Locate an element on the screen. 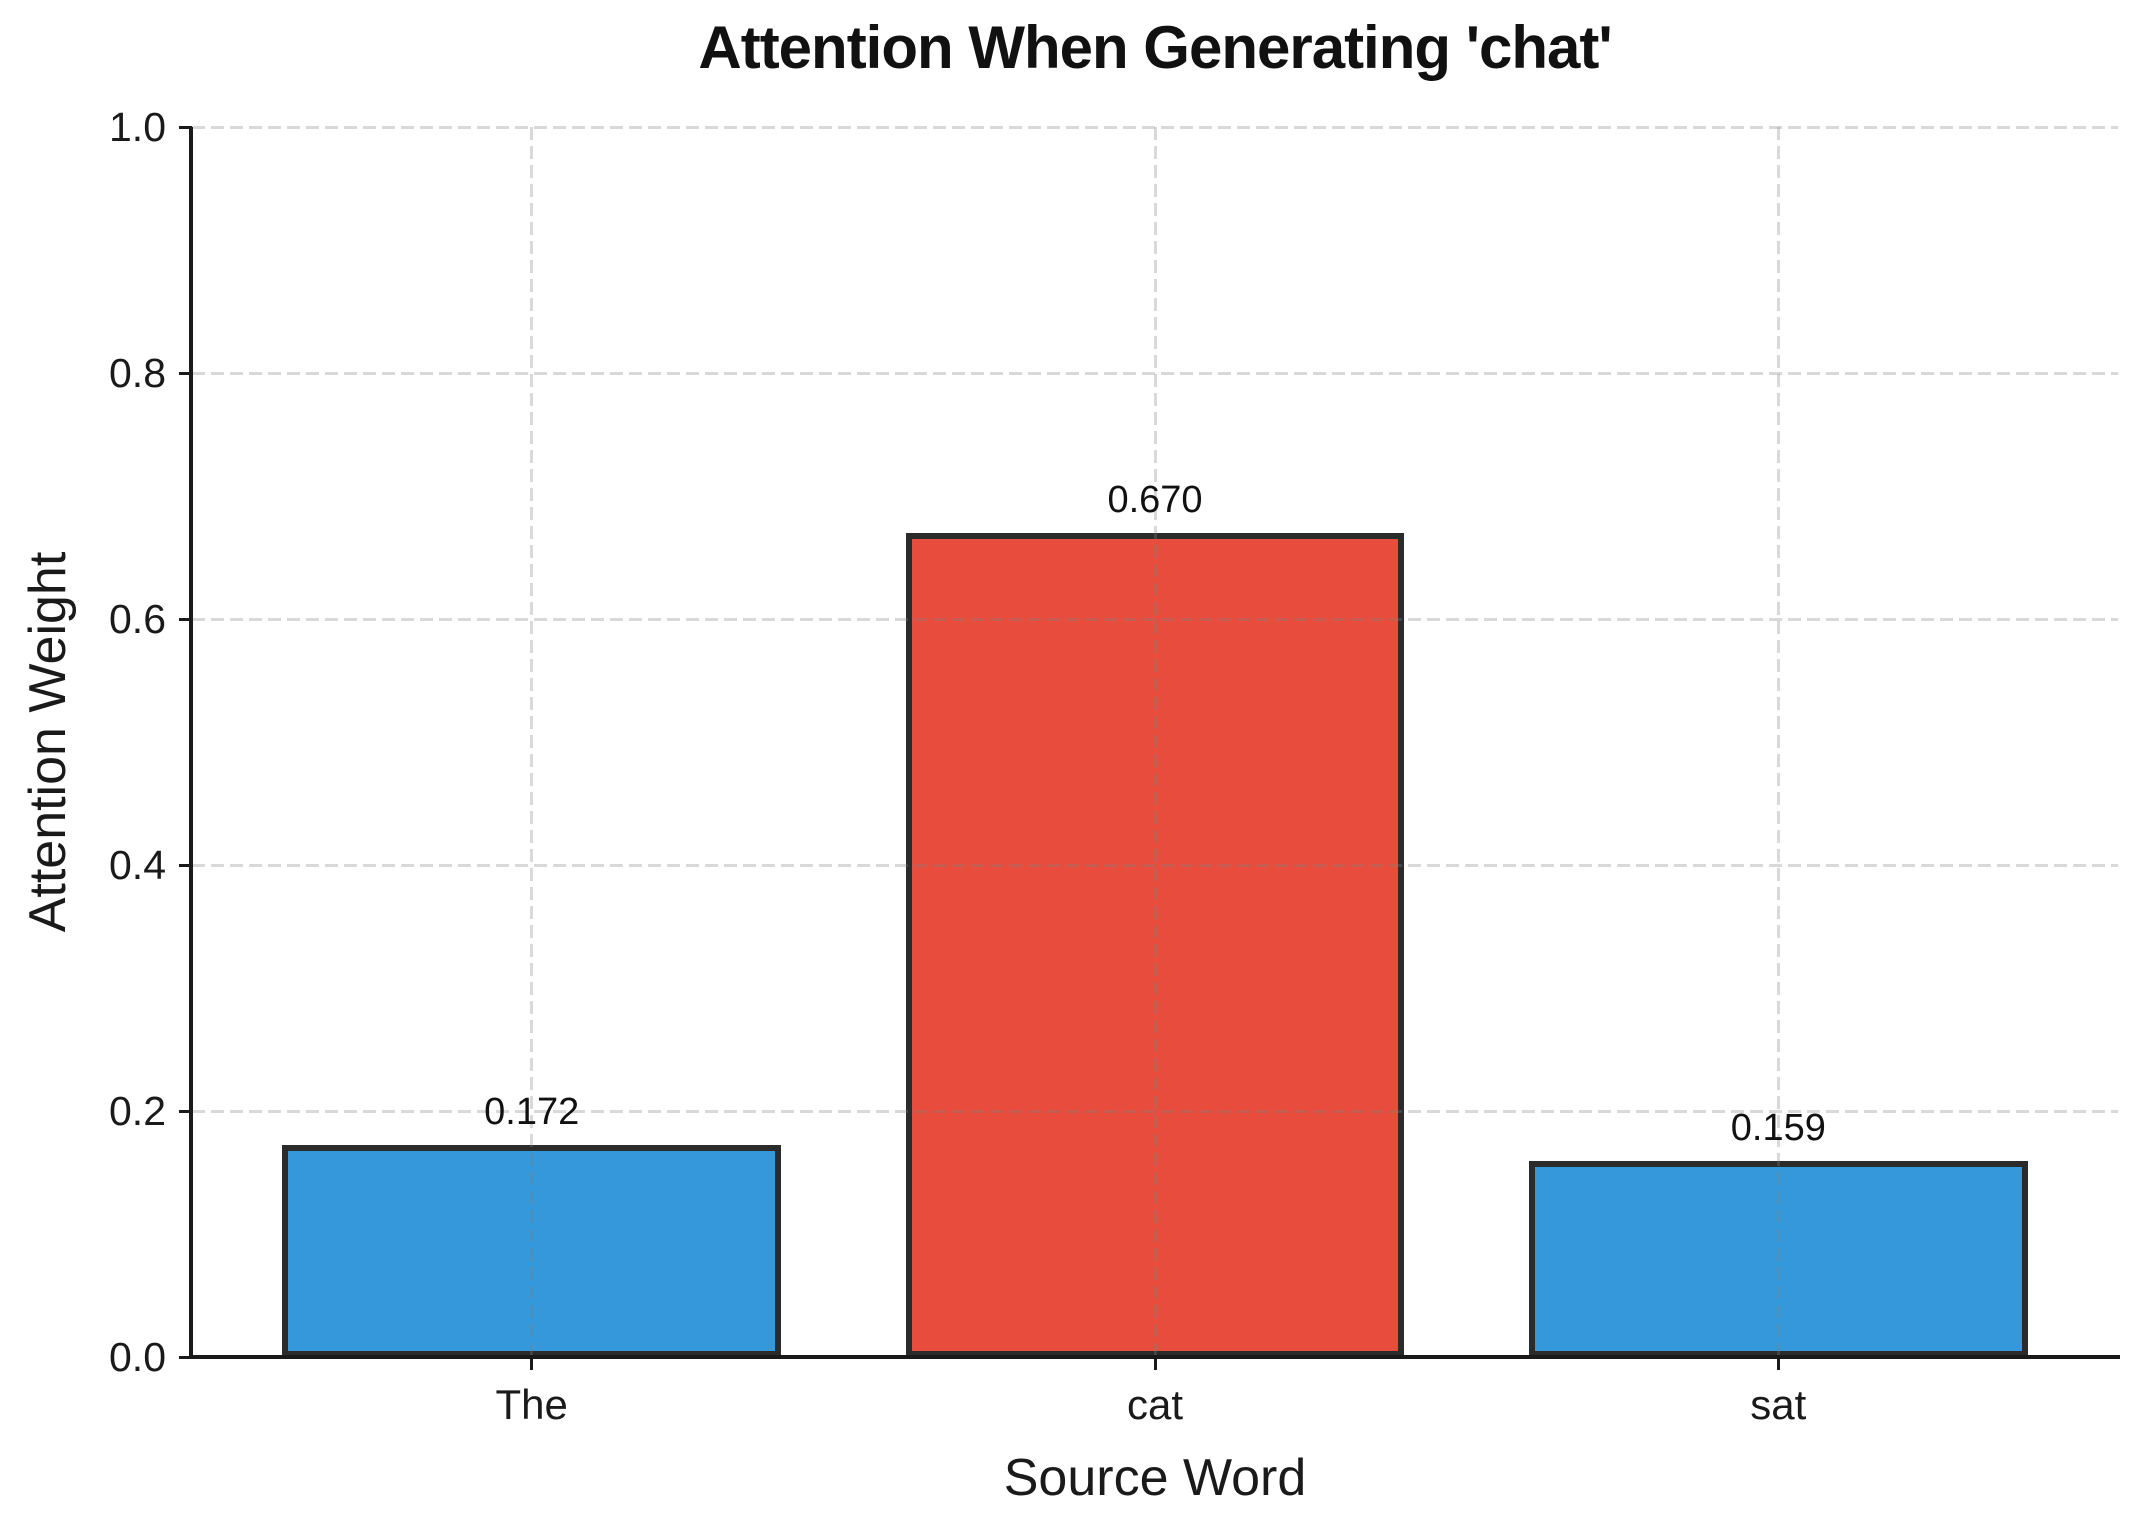  bar-sat is located at coordinates (1778, 1259).